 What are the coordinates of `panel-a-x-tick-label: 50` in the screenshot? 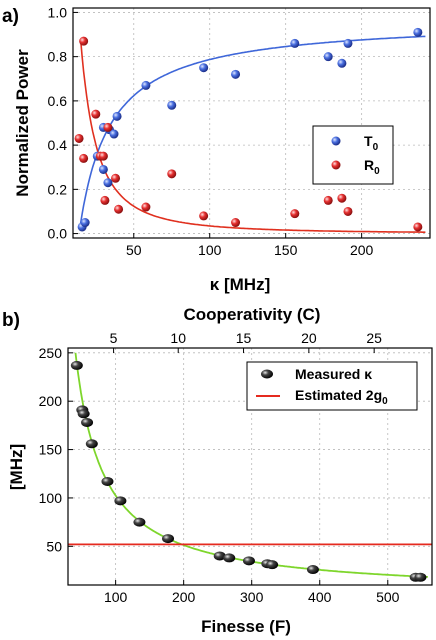 It's located at (134, 250).